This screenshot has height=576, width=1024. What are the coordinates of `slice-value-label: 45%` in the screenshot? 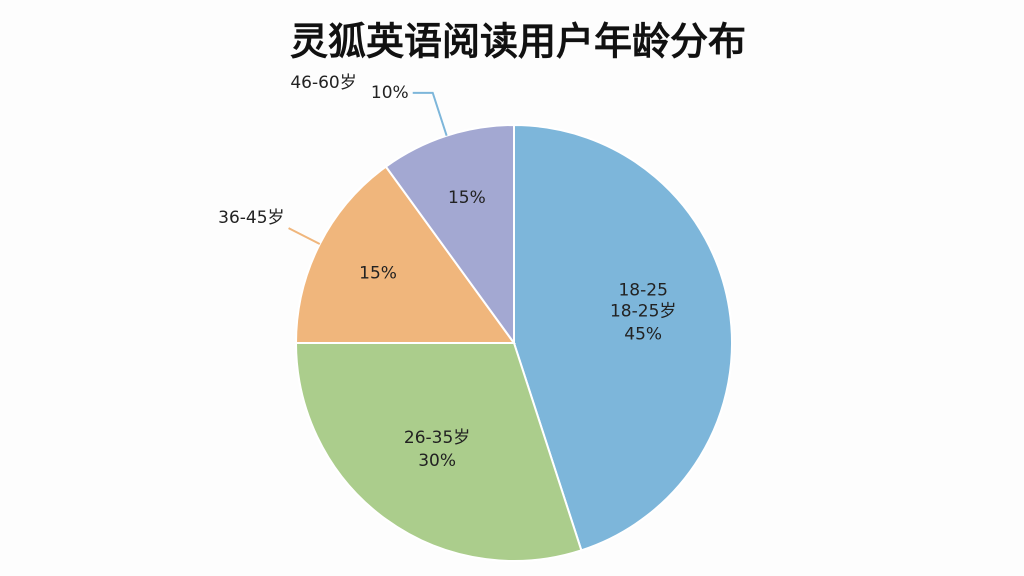 It's located at (643, 335).